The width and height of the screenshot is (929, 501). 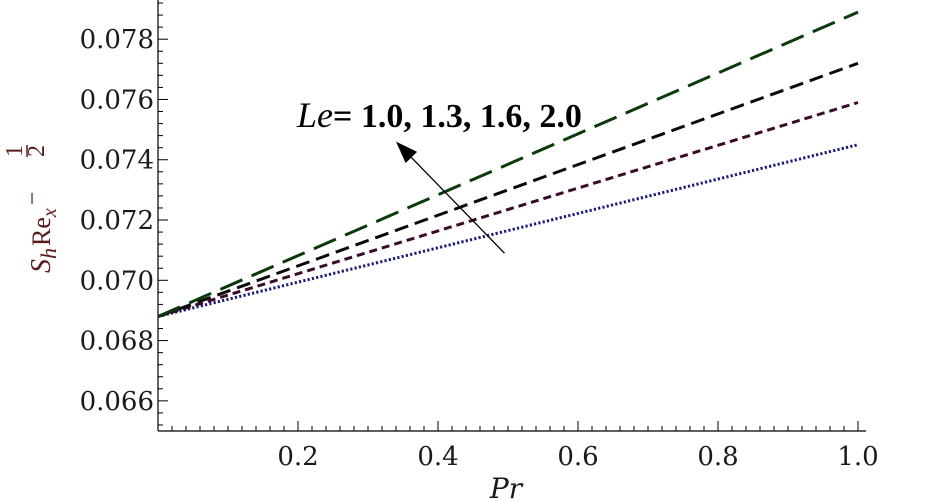 I want to click on y-tick-label: 0.078, so click(x=117, y=40).